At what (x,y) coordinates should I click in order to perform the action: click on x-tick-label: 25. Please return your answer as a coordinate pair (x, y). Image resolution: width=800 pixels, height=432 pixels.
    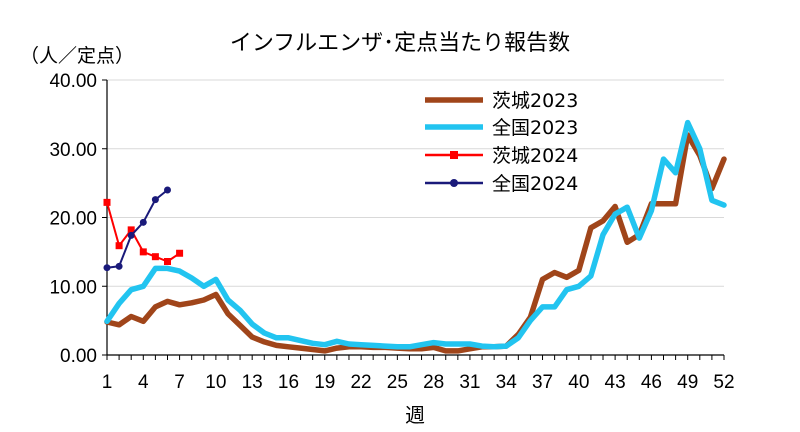
    Looking at the image, I should click on (397, 382).